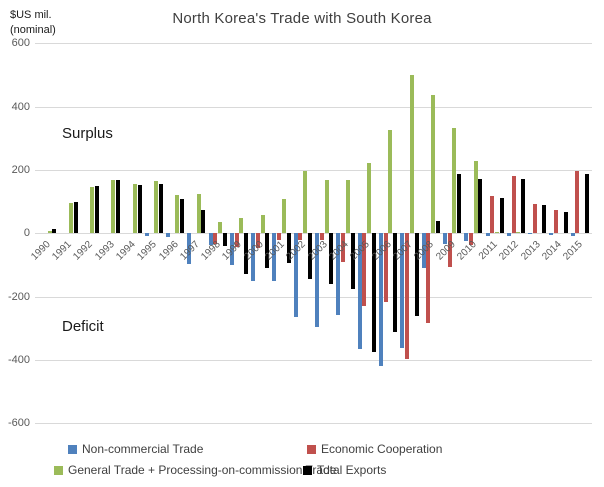  What do you see at coordinates (586, 204) in the screenshot?
I see `bar-2015-series3` at bounding box center [586, 204].